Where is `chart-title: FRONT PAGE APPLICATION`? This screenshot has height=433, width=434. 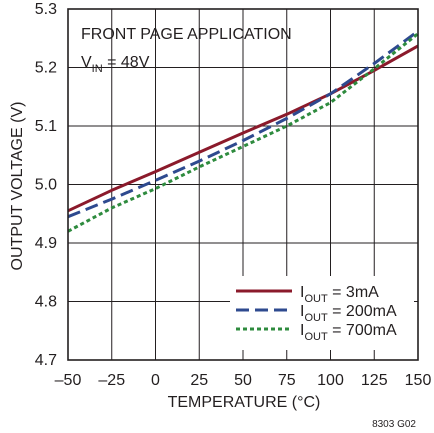 chart-title: FRONT PAGE APPLICATION is located at coordinates (186, 34).